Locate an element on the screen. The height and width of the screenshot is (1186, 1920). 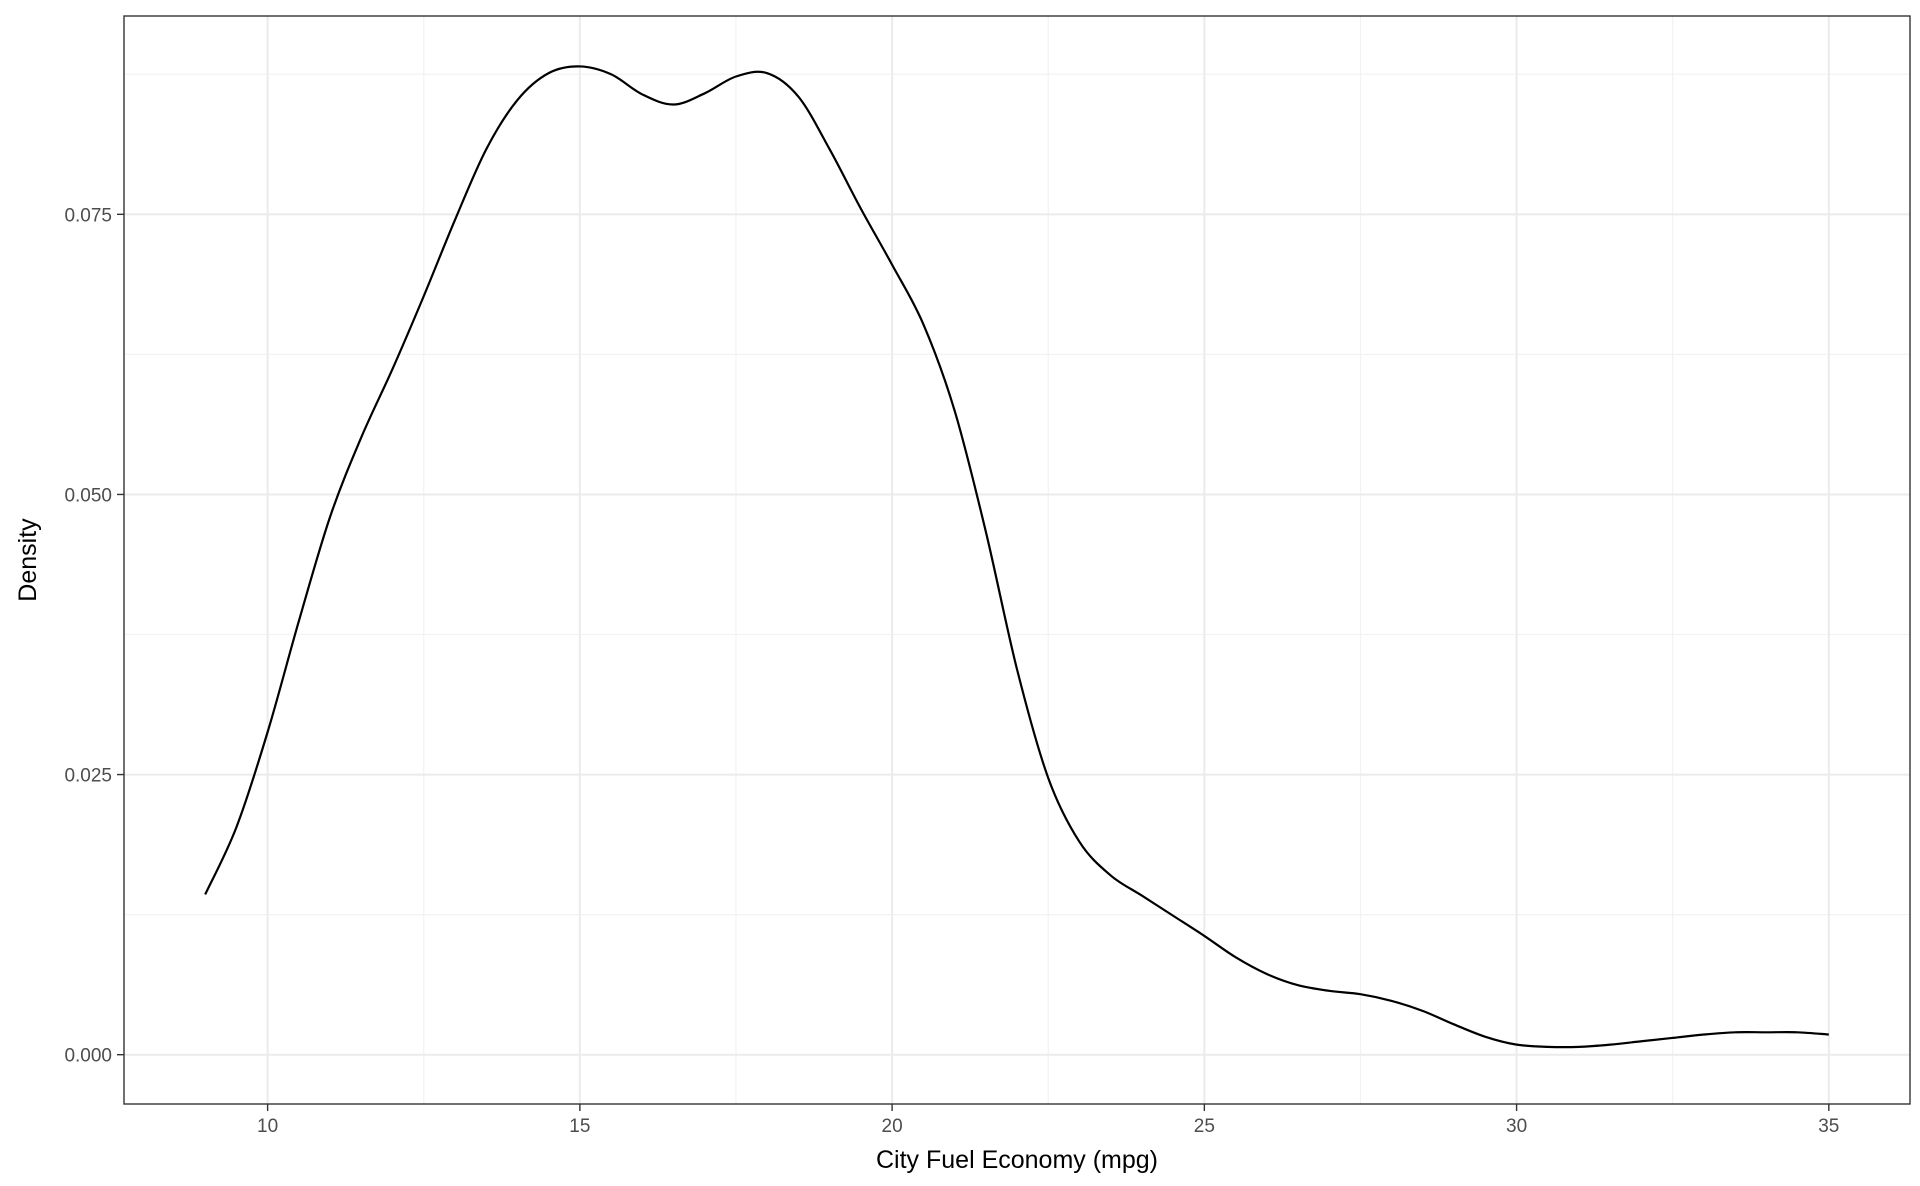
y-tick-label: 0.025 is located at coordinates (88, 776).